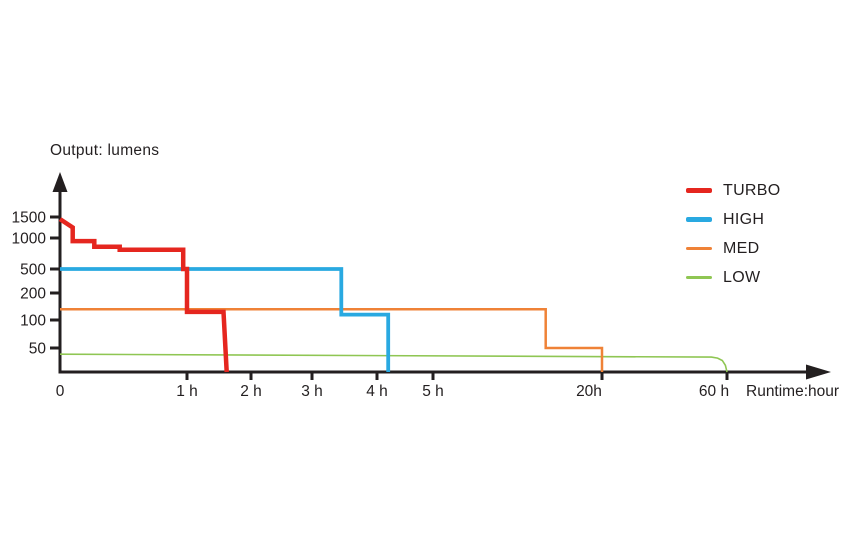  Describe the element at coordinates (433, 391) in the screenshot. I see `x-tick-label-5: 5 h` at that location.